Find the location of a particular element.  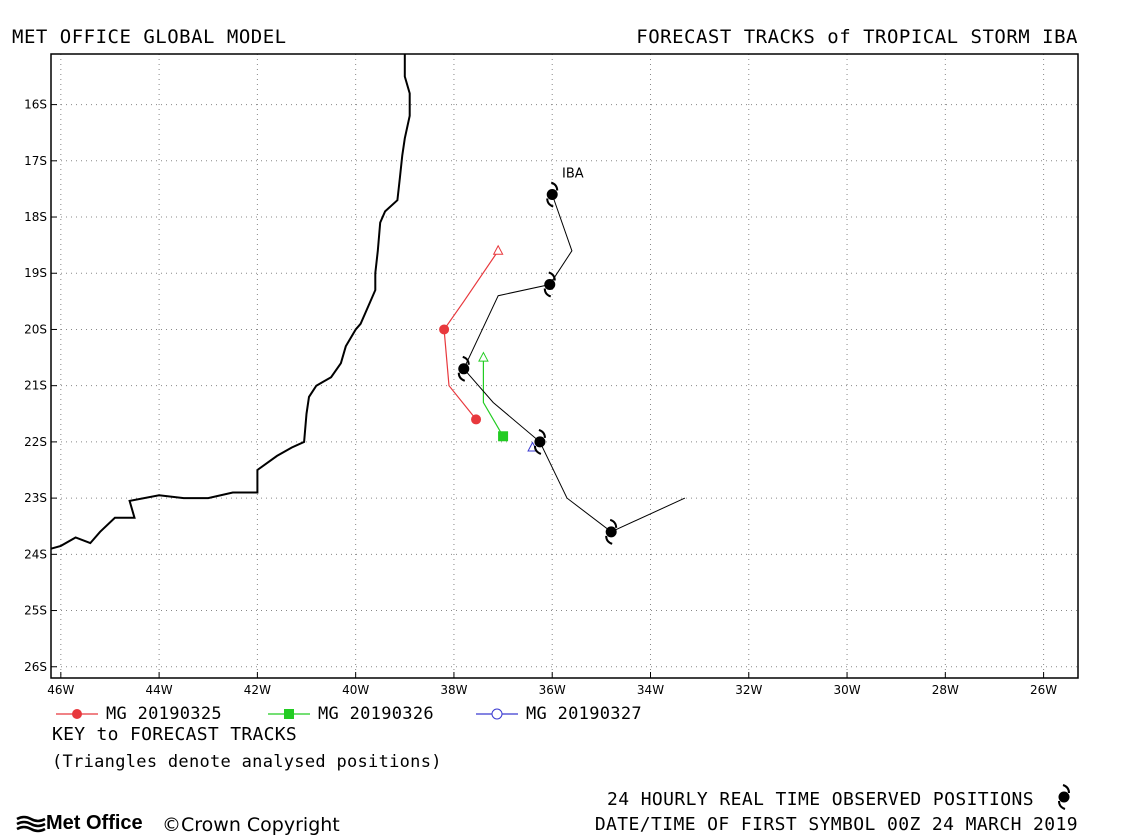

lon-tick-label: 34W is located at coordinates (650, 690).